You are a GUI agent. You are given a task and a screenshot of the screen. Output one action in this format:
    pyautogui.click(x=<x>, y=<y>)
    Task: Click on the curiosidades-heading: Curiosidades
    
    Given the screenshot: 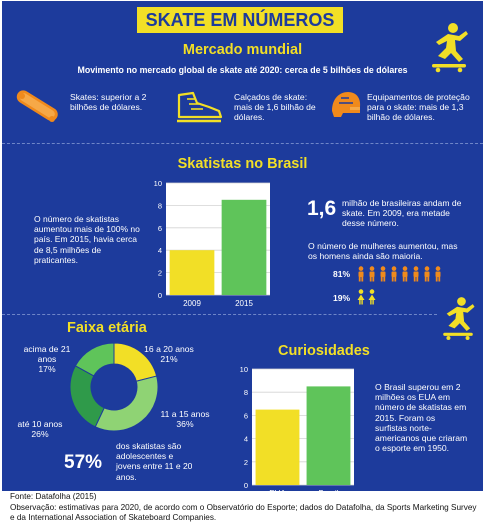 What is the action you would take?
    pyautogui.click(x=324, y=351)
    